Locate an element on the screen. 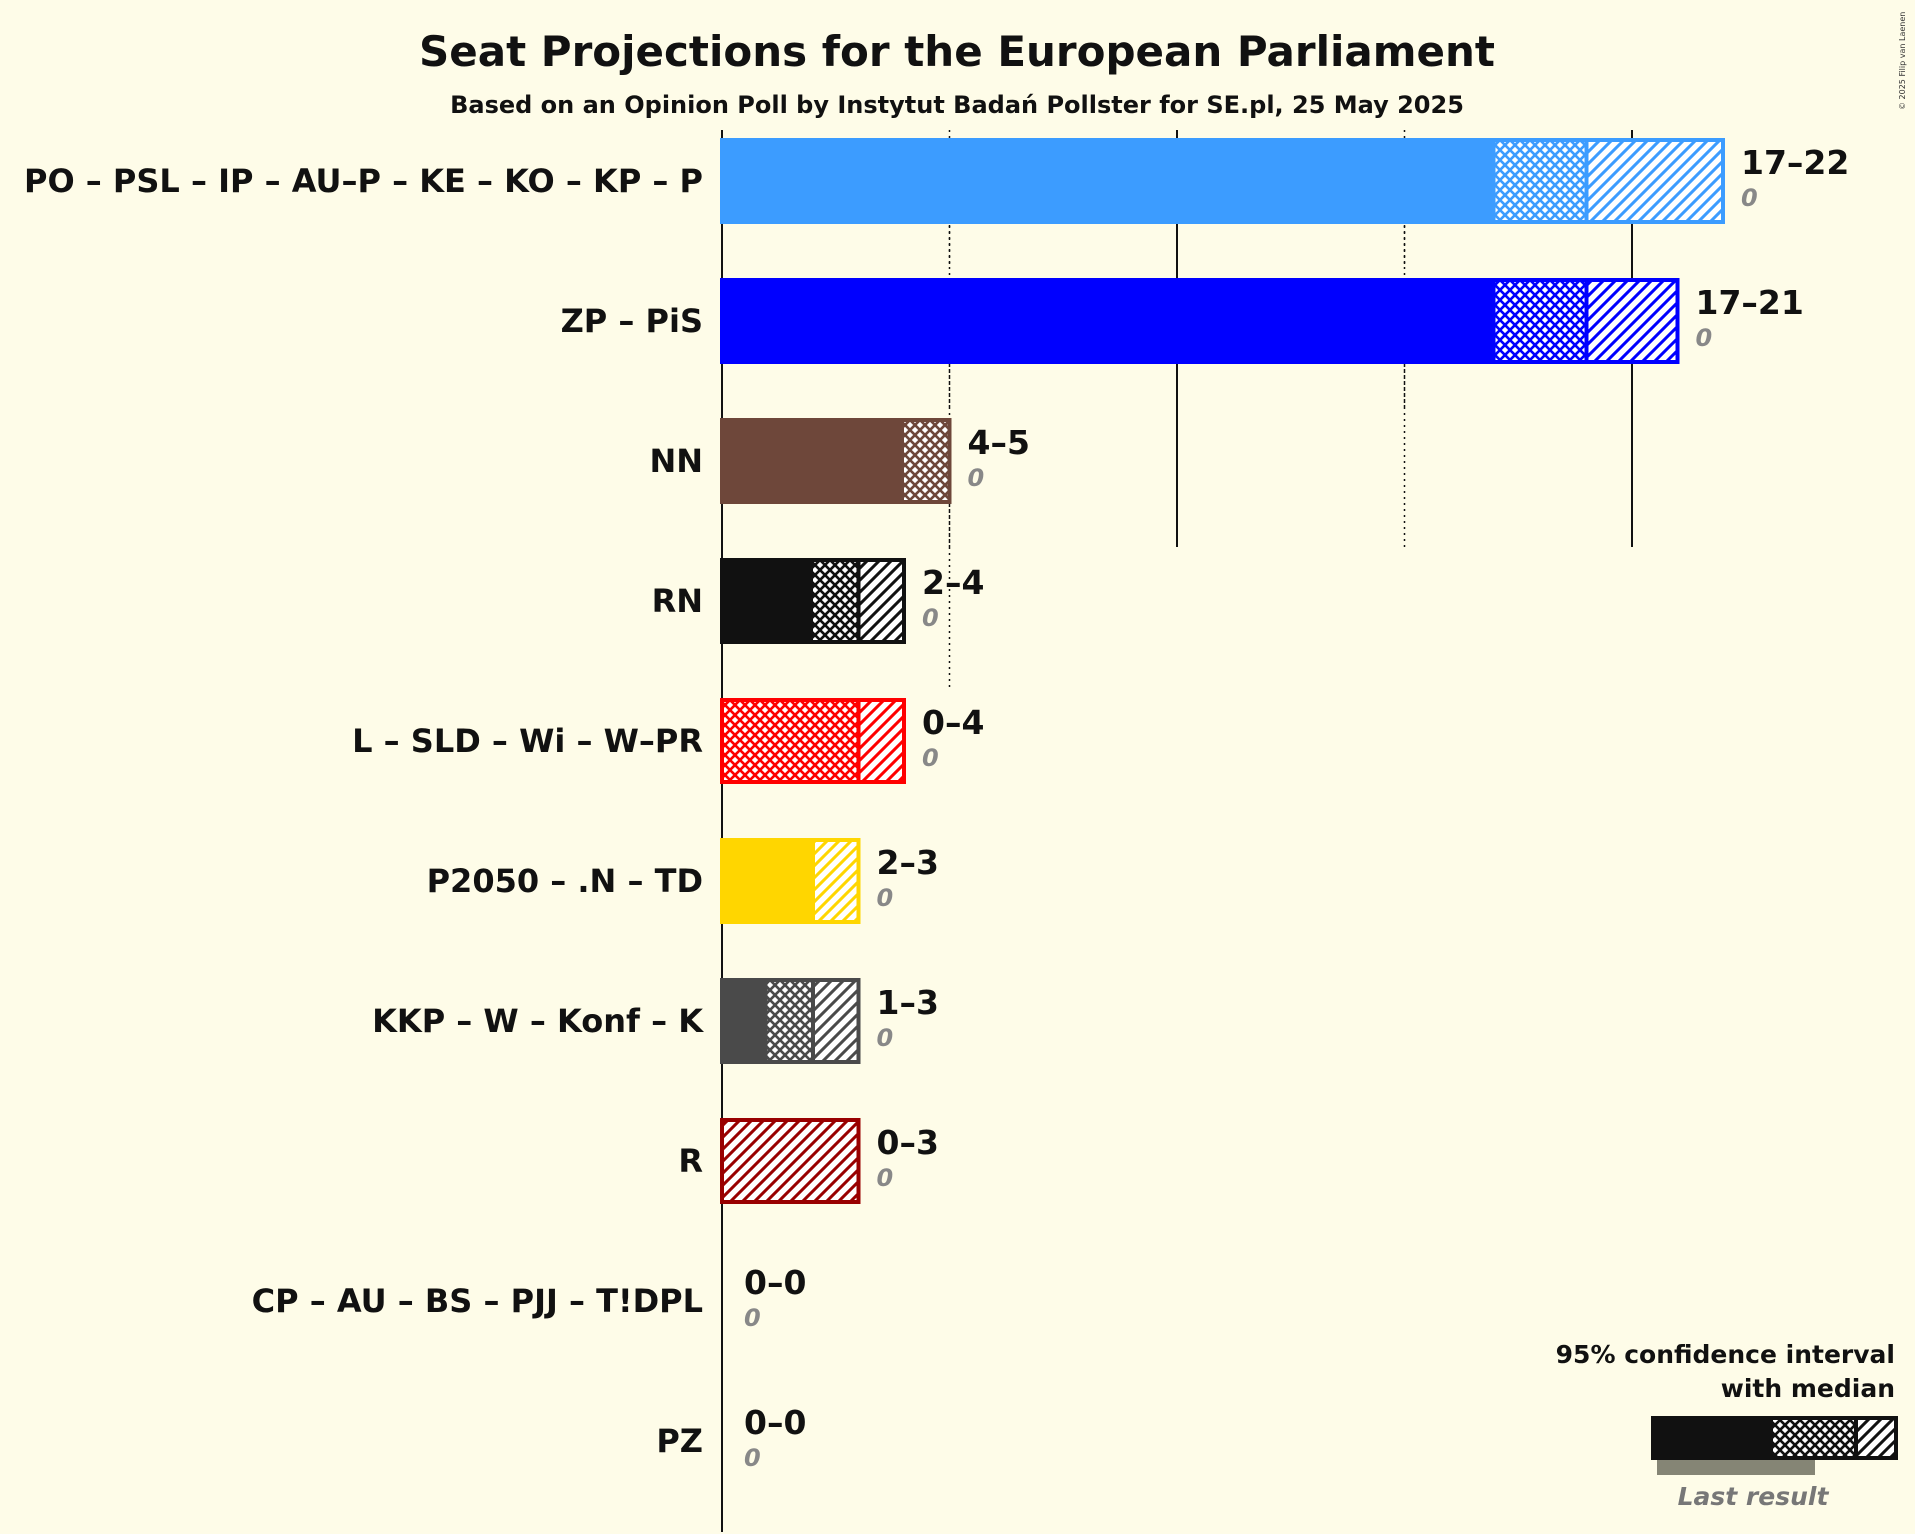  party-row: ZP – PiS 17–210 is located at coordinates (1182, 321).